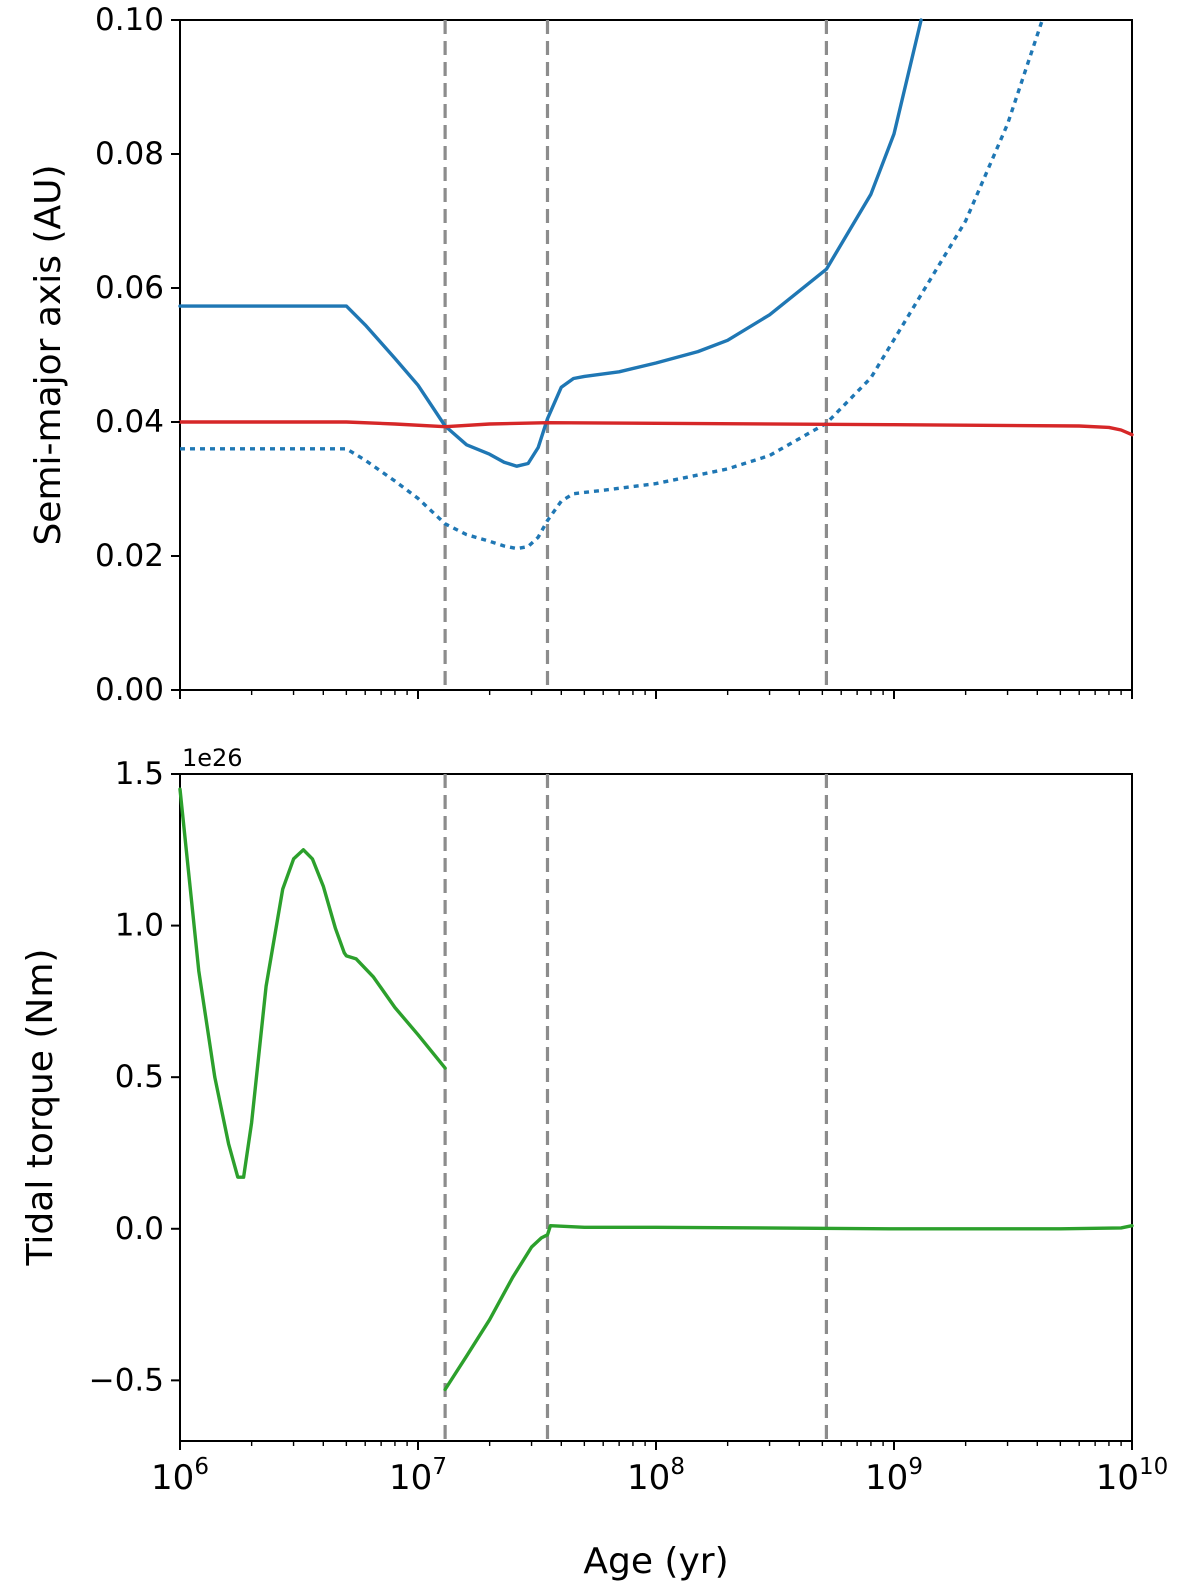 Image resolution: width=1200 pixels, height=1596 pixels. I want to click on bottom-y-tick-label: 0.5, so click(139, 1077).